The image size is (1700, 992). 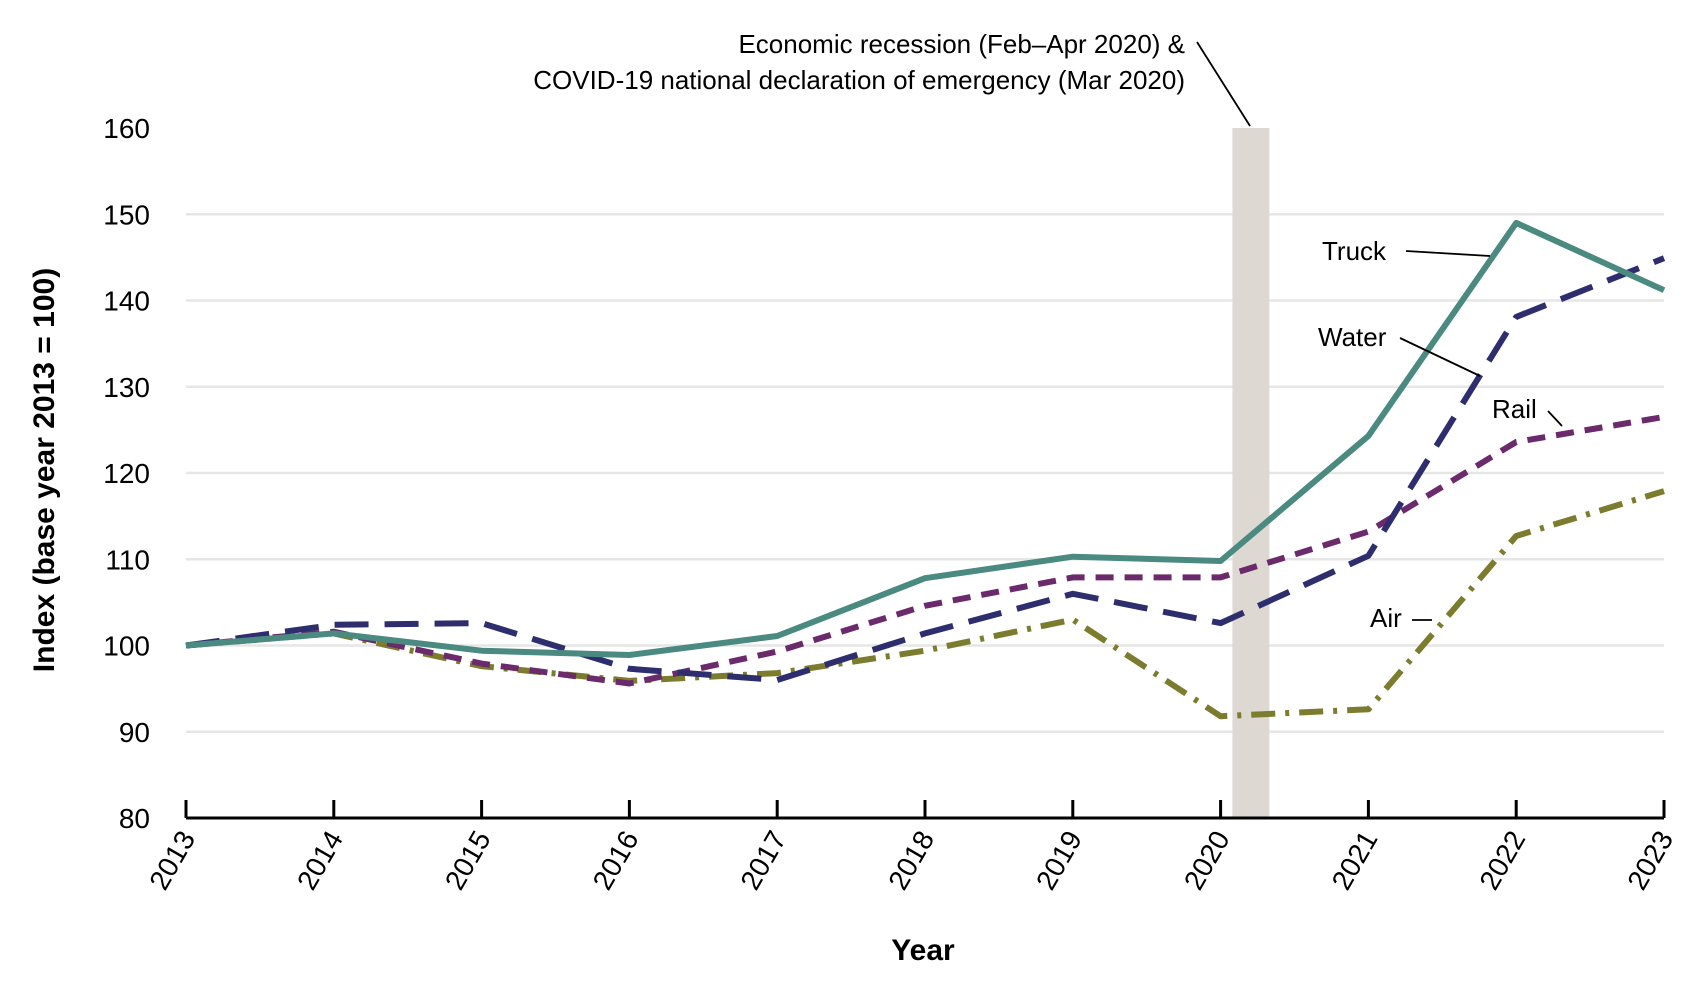 I want to click on y-tick-label: 120, so click(x=126, y=473).